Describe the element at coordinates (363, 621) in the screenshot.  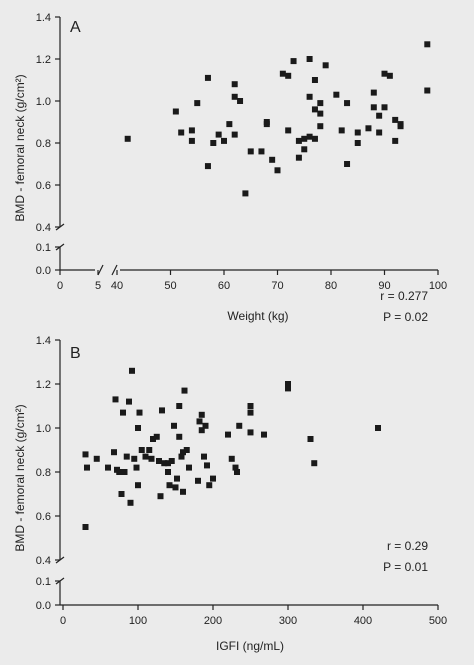
I see `panel-b-x-tick-label: 400` at that location.